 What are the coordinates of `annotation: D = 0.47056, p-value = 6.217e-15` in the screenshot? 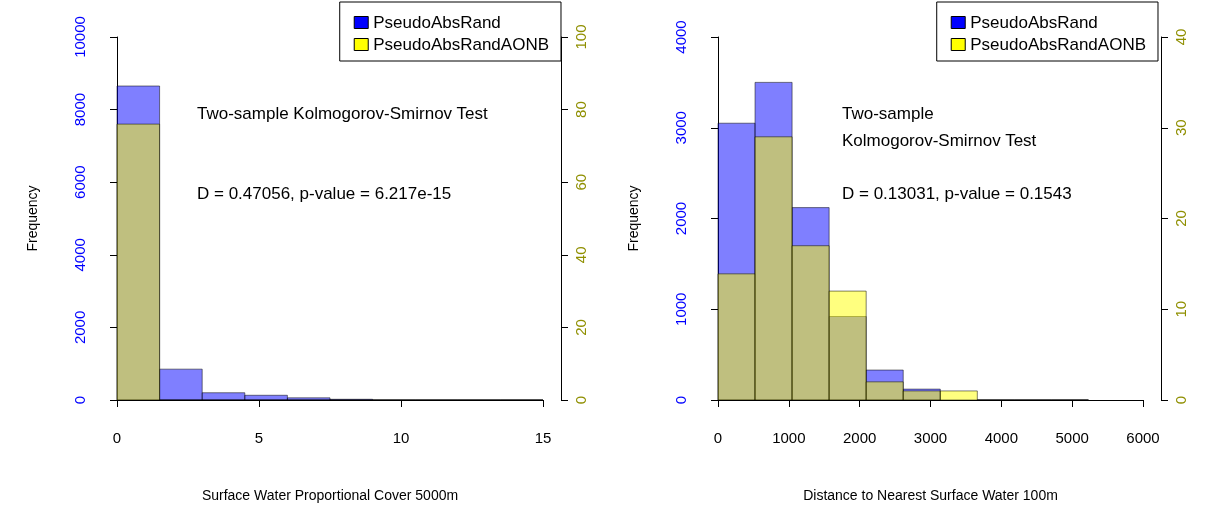 It's located at (324, 193).